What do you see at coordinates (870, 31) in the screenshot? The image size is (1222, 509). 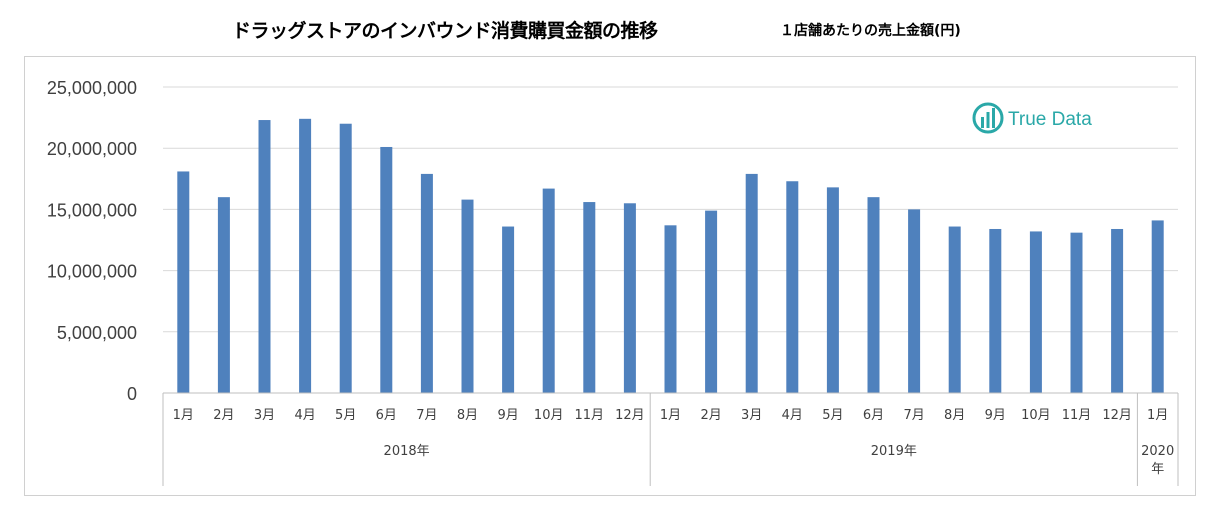 I see `chart-subtitle: １店舗あたりの売上金額(円)` at bounding box center [870, 31].